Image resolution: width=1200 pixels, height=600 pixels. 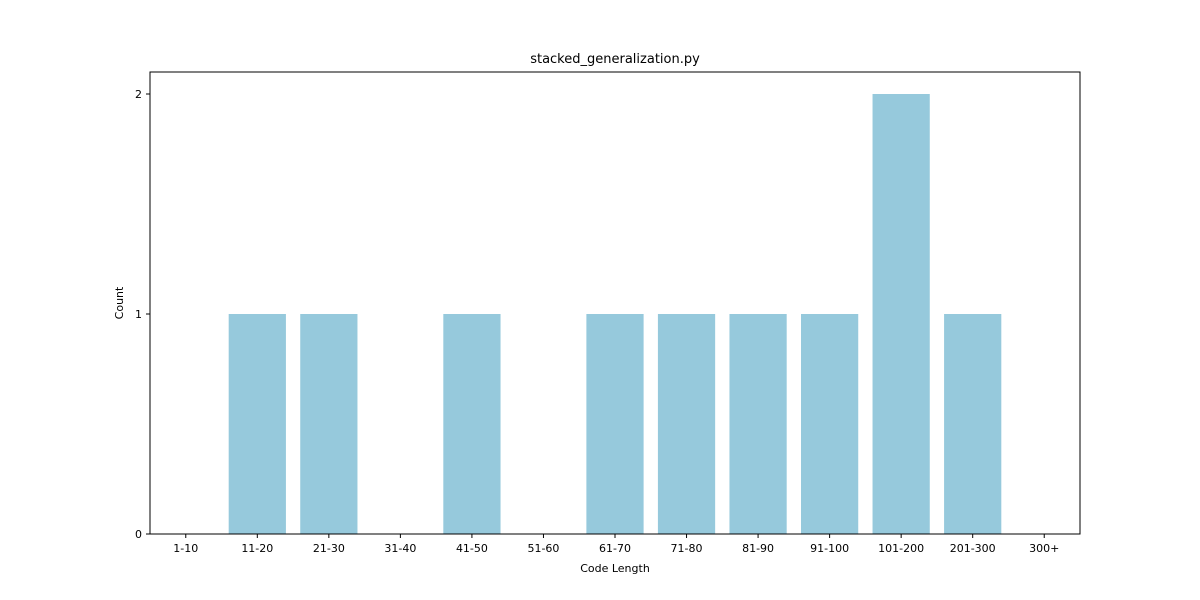 What do you see at coordinates (472, 548) in the screenshot?
I see `x-tick-label: 41-50` at bounding box center [472, 548].